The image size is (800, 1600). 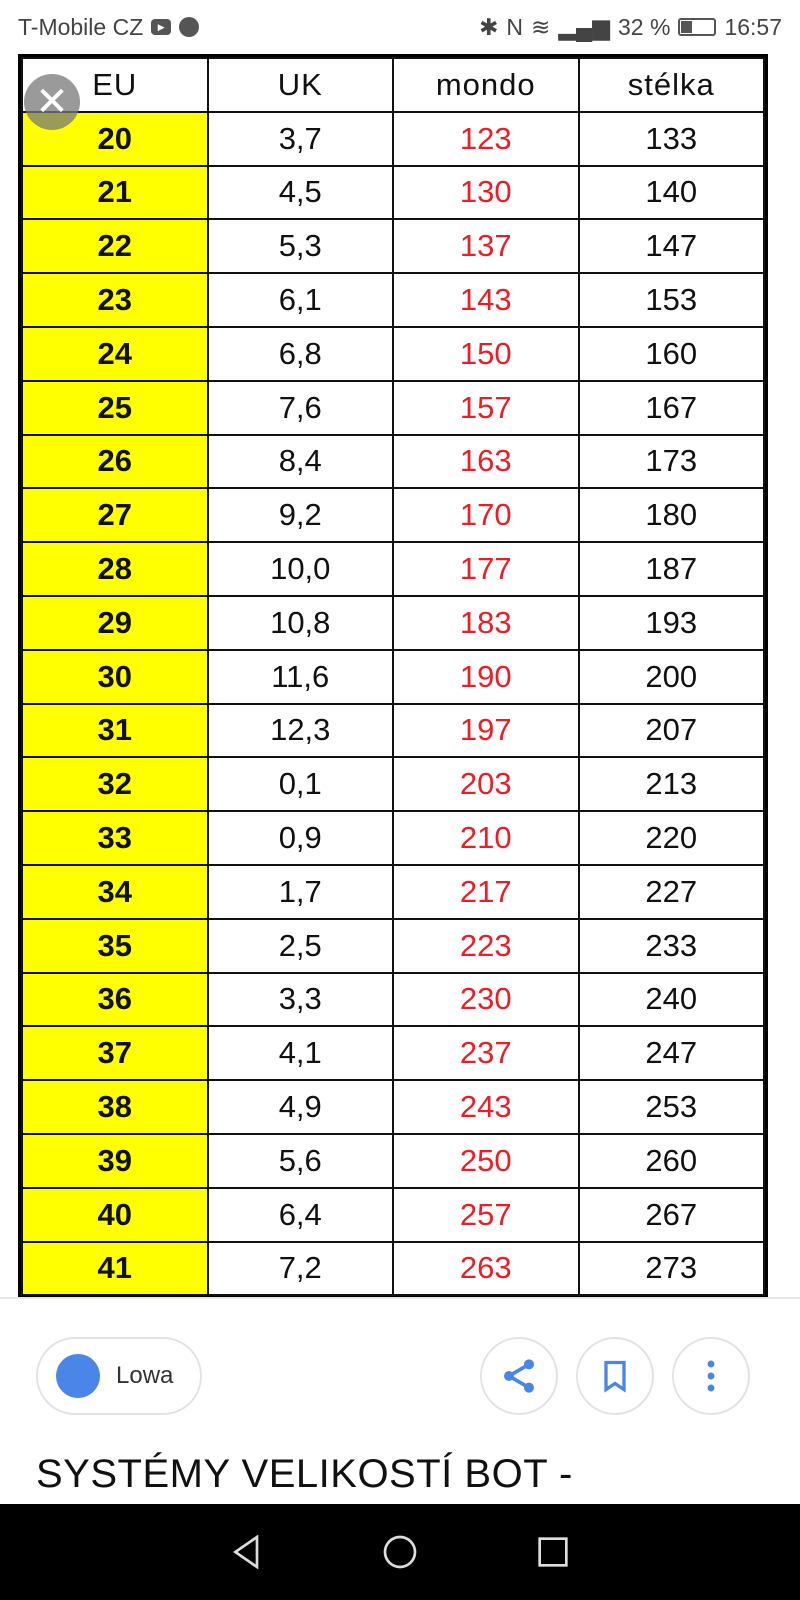 I want to click on cell-stelka: 253, so click(x=671, y=1107).